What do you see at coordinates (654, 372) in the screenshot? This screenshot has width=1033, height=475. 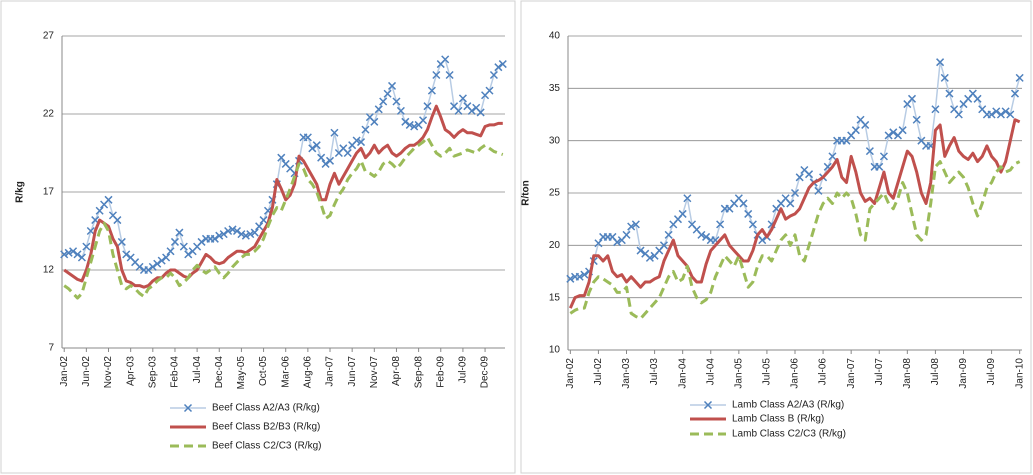 I see `x-tick-label: Jul-03` at bounding box center [654, 372].